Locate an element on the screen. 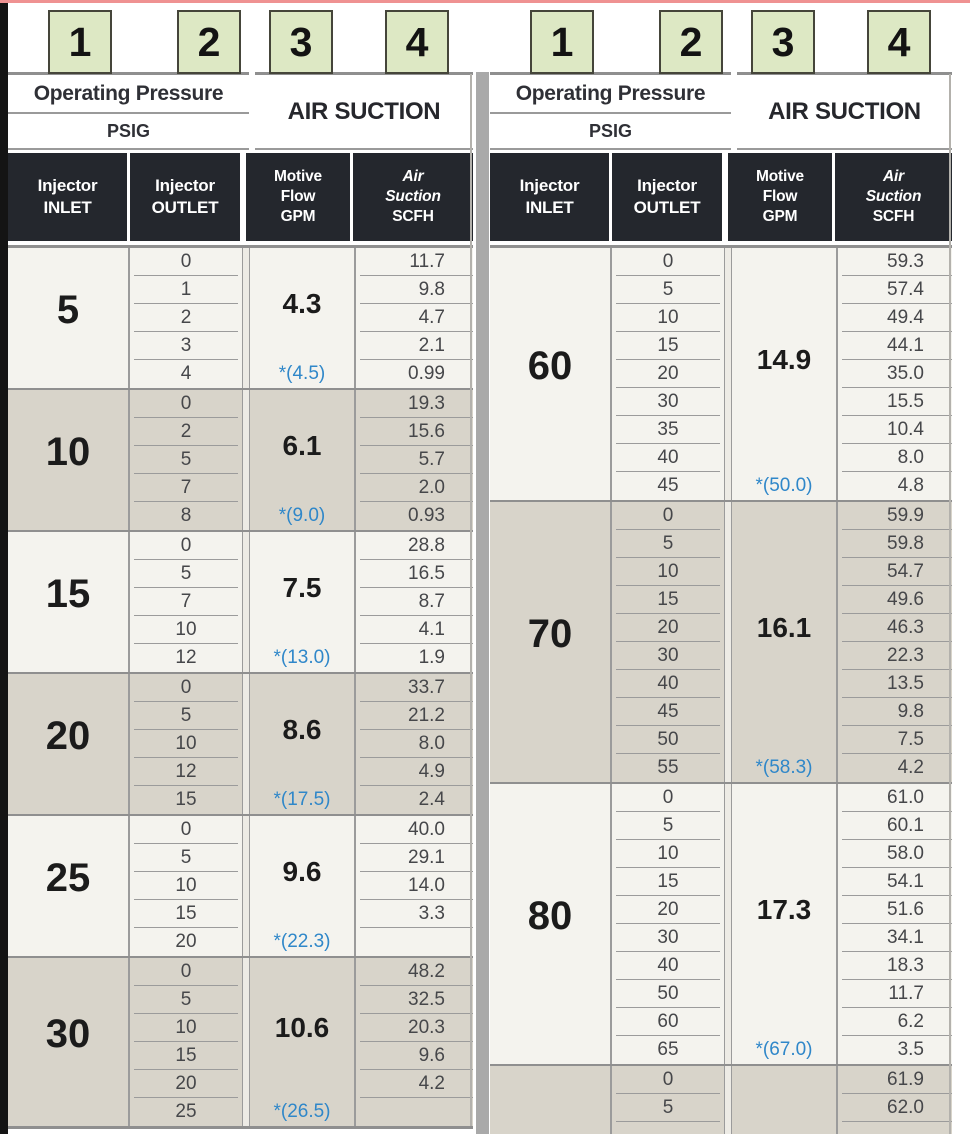 The image size is (970, 1134). scfh-value: 18.3 is located at coordinates (905, 965).